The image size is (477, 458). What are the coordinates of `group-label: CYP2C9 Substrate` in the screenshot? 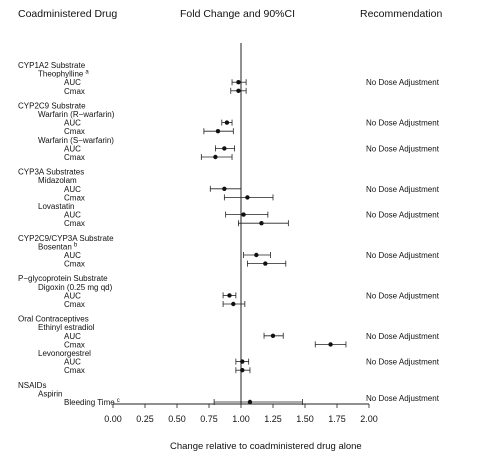 It's located at (52, 105).